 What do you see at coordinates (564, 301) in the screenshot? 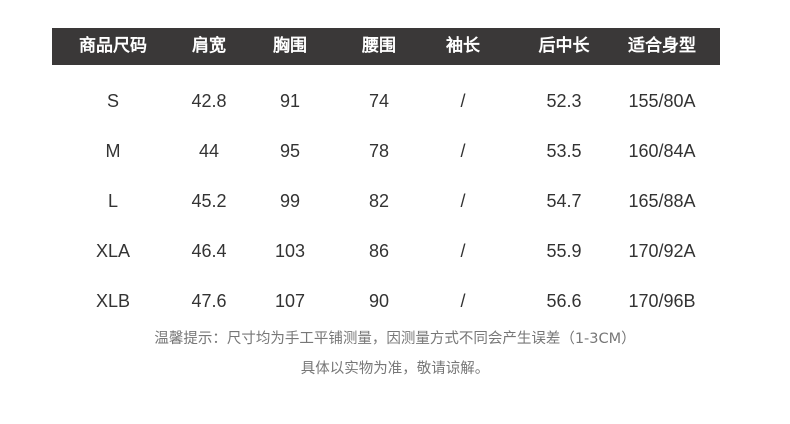
I see `cell-length: 56.6` at bounding box center [564, 301].